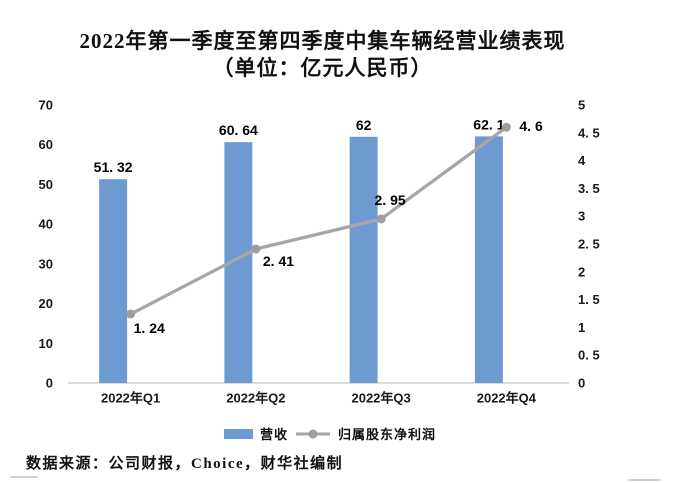 The width and height of the screenshot is (700, 483). Describe the element at coordinates (238, 130) in the screenshot. I see `revenue-bar-label-q2: 60. 64` at that location.